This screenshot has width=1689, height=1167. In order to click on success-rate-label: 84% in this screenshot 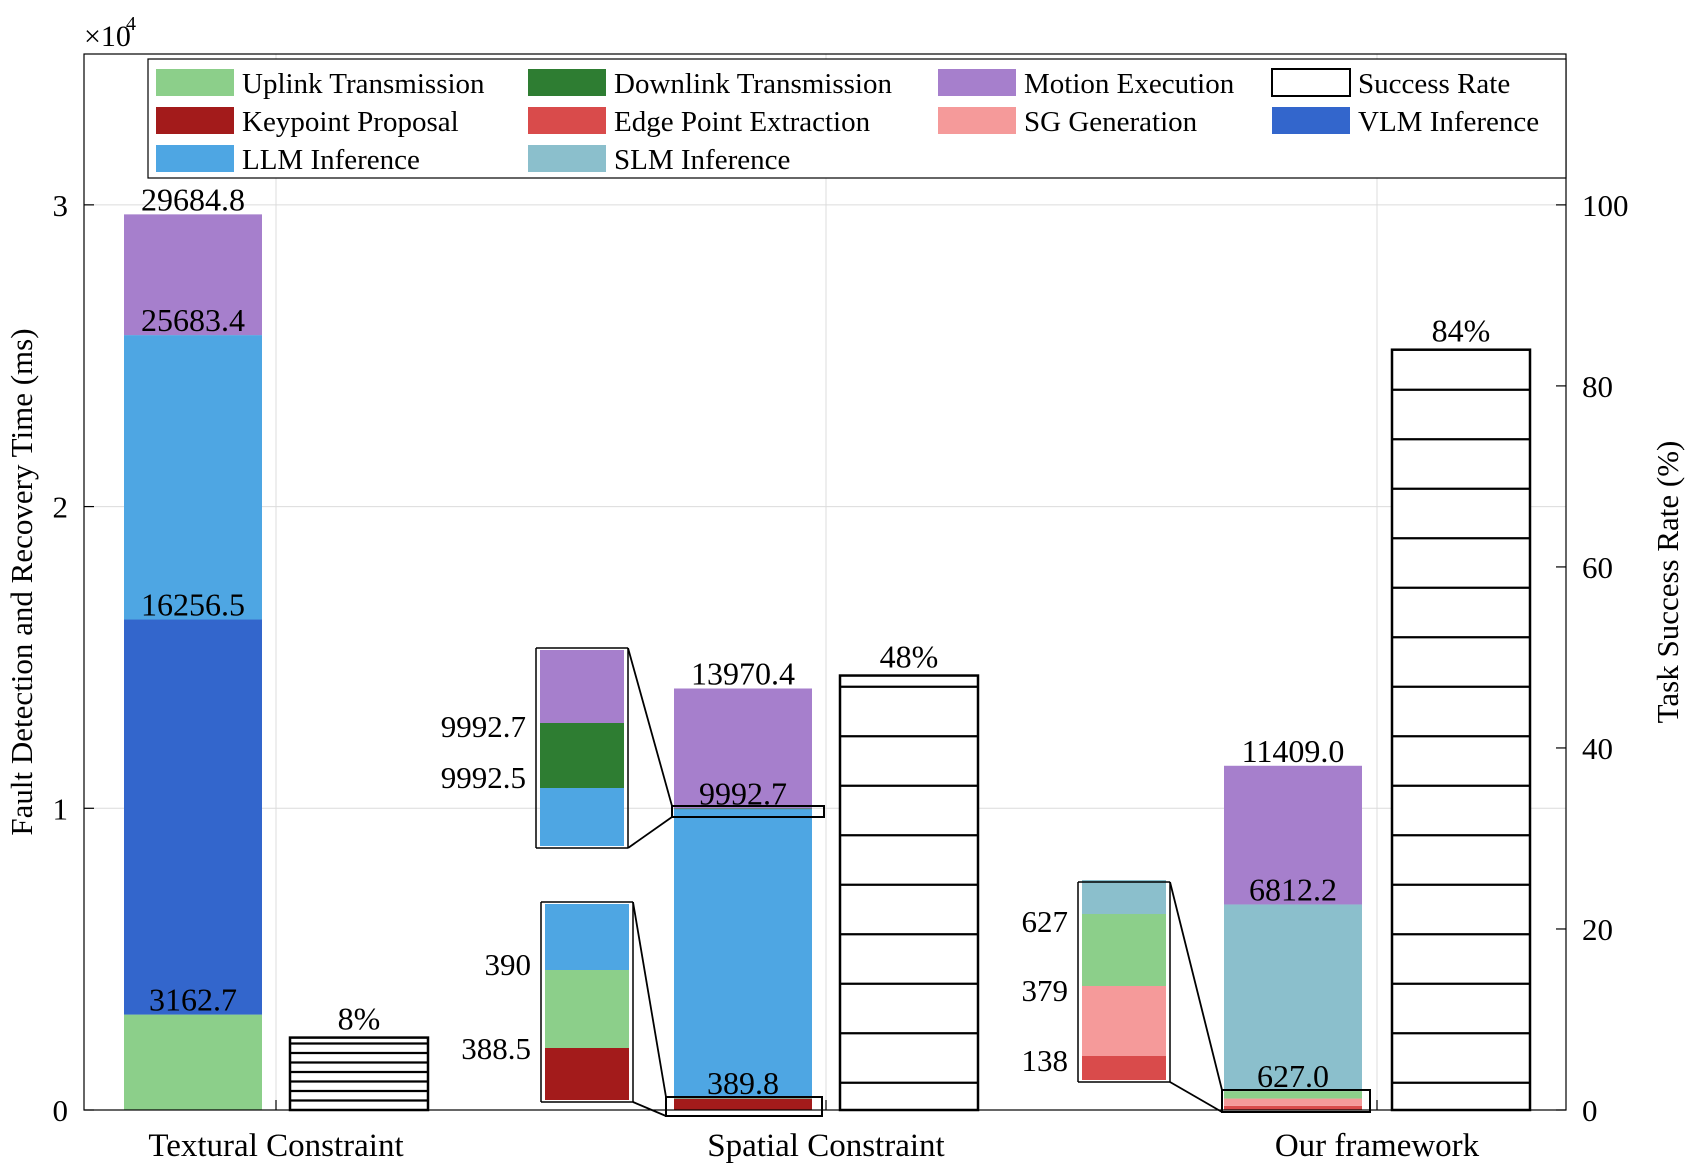, I will do `click(1461, 331)`.